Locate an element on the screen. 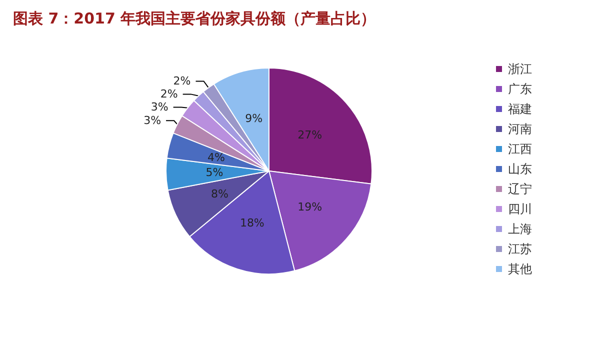  legend-label: 浙江 is located at coordinates (520, 69).